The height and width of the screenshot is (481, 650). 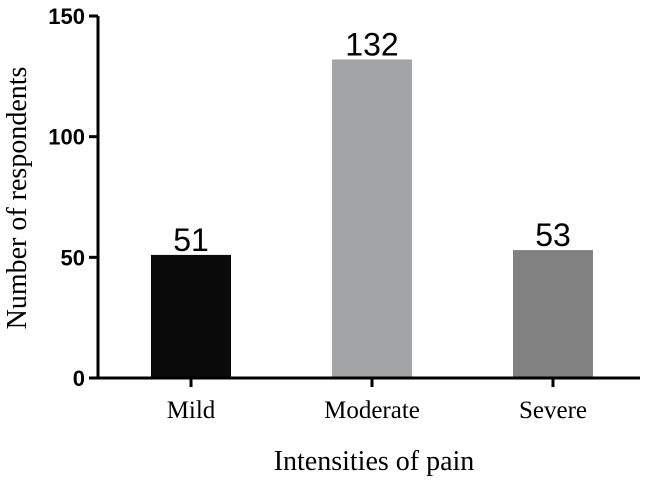 What do you see at coordinates (73, 257) in the screenshot?
I see `y-tick-label-50: 50` at bounding box center [73, 257].